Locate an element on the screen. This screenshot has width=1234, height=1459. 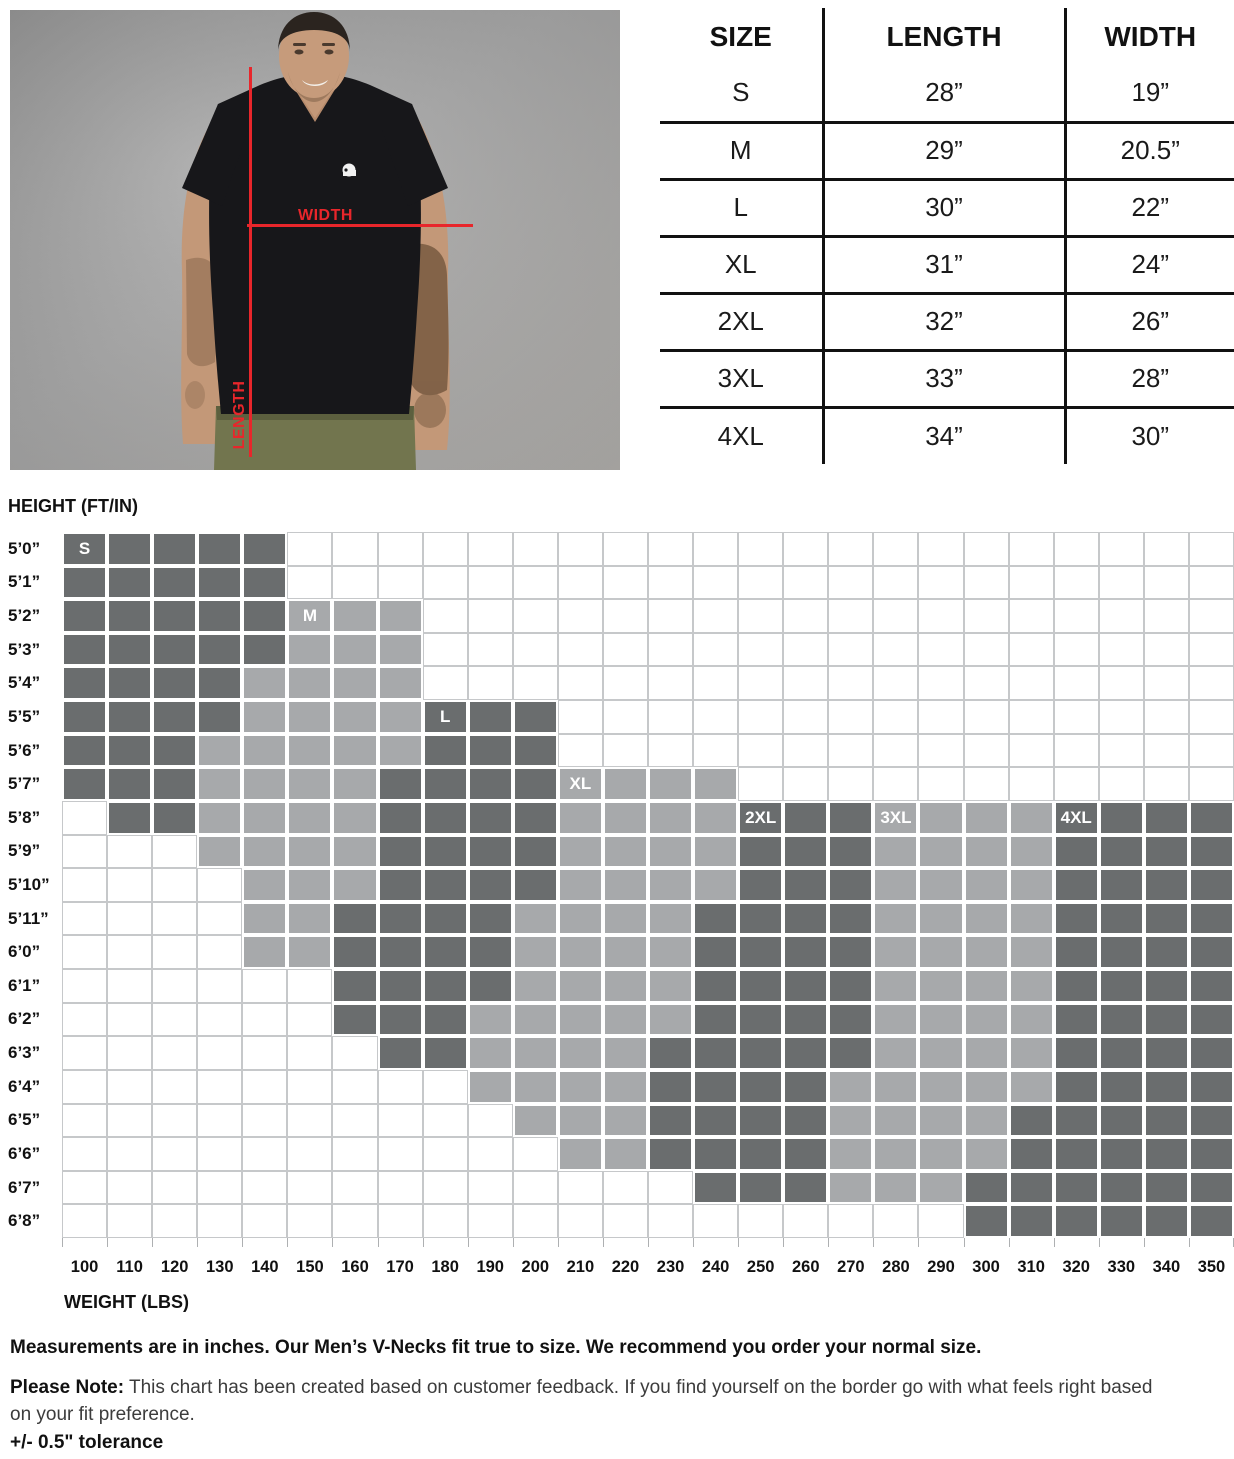
weight-tick-label: 120 is located at coordinates (174, 1267).